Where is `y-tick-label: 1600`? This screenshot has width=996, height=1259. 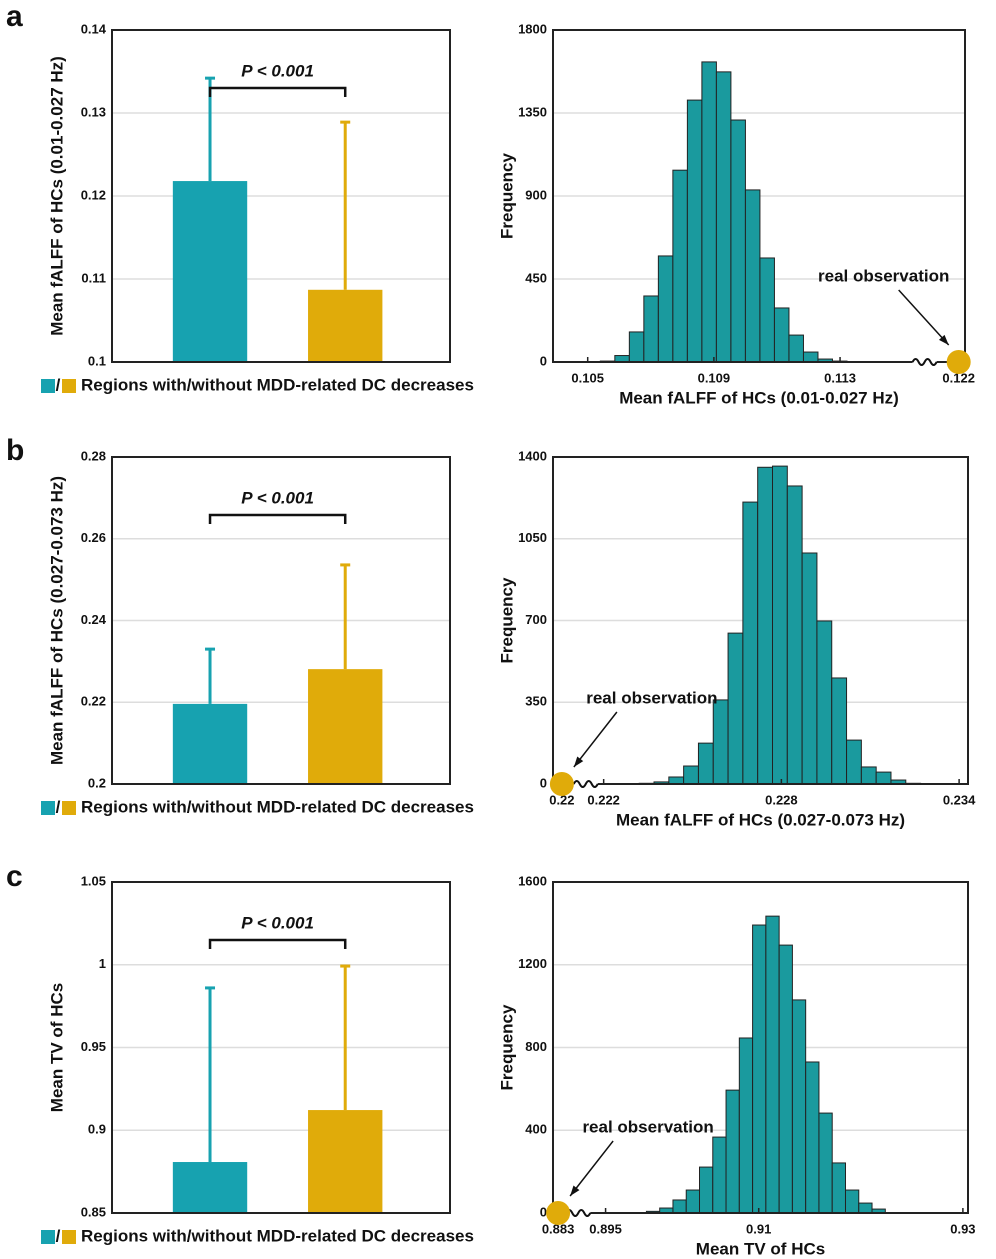 y-tick-label: 1600 is located at coordinates (532, 880).